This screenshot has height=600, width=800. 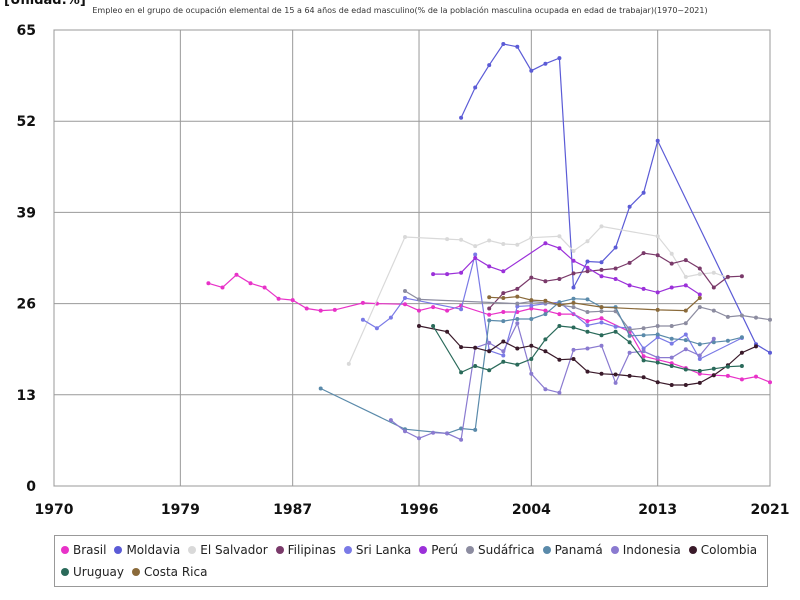 What do you see at coordinates (31, 487) in the screenshot?
I see `y-tick-label: 0` at bounding box center [31, 487].